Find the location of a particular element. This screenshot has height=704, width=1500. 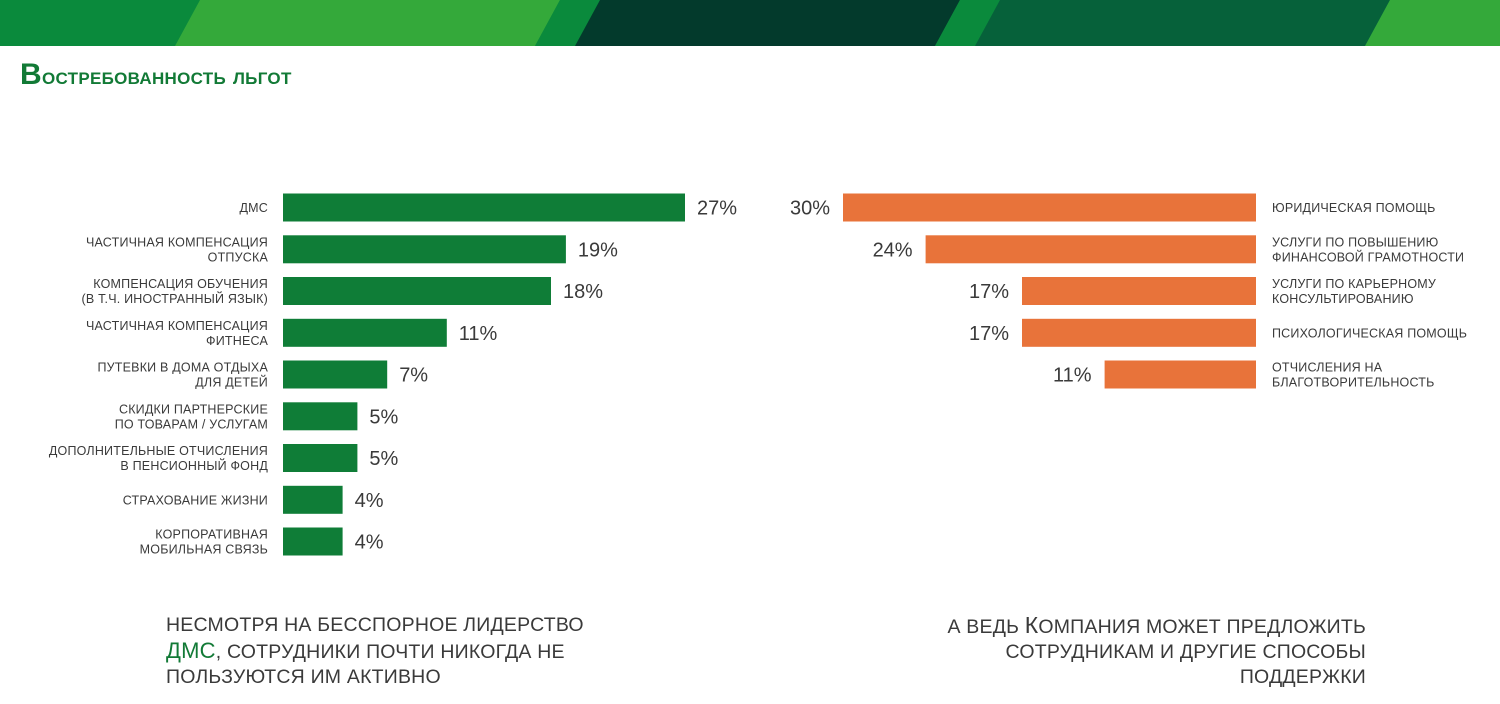

conclusion-right-line-2: СОТРУДНИКАМ И ДРУГИЕ СПОСОБЫ is located at coordinates (1185, 652).